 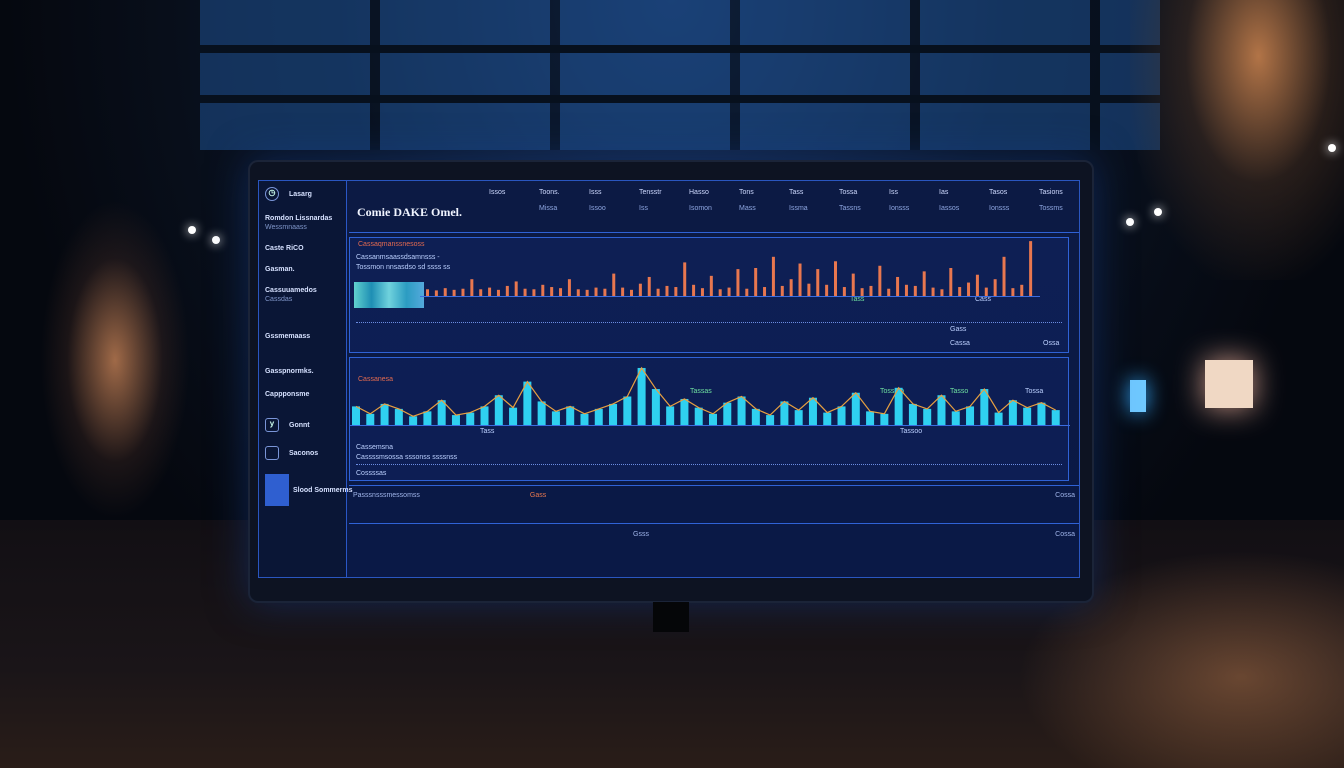 What do you see at coordinates (549, 200) in the screenshot?
I see `header-item: Toons. Missa` at bounding box center [549, 200].